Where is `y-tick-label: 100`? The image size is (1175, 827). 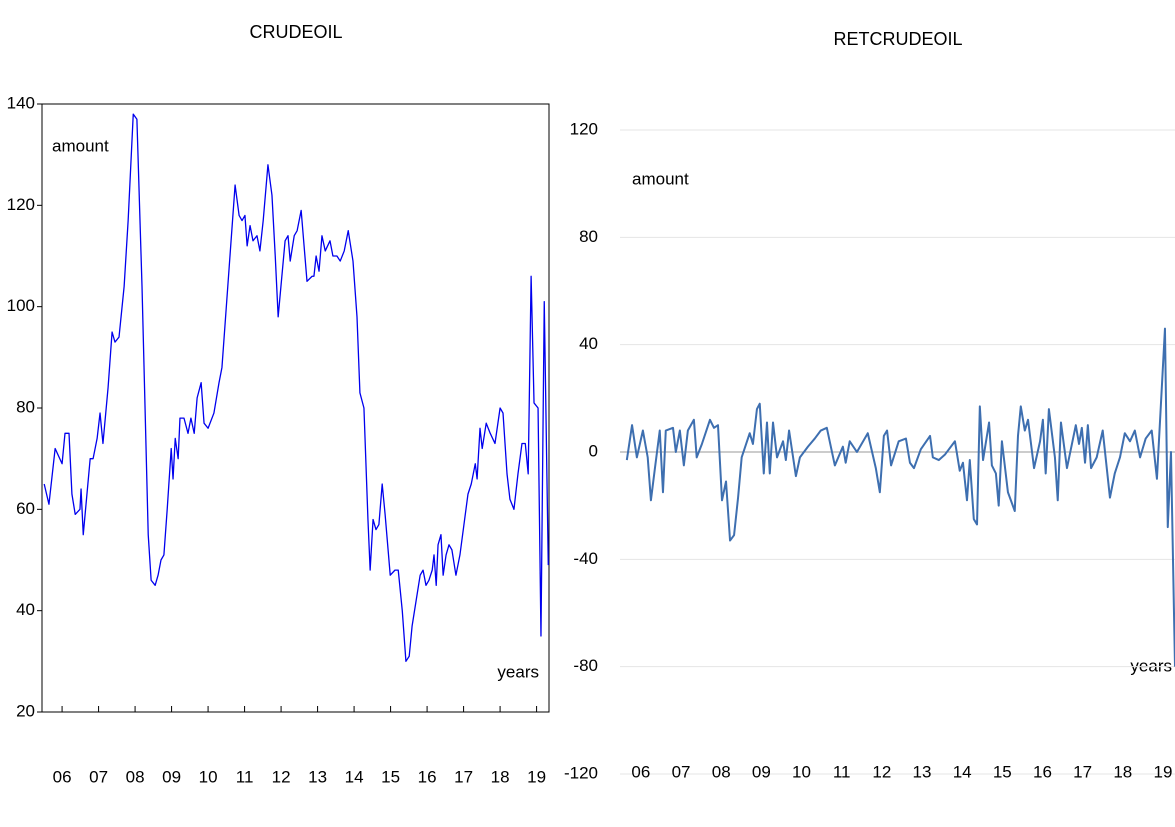
y-tick-label: 100 is located at coordinates (21, 305).